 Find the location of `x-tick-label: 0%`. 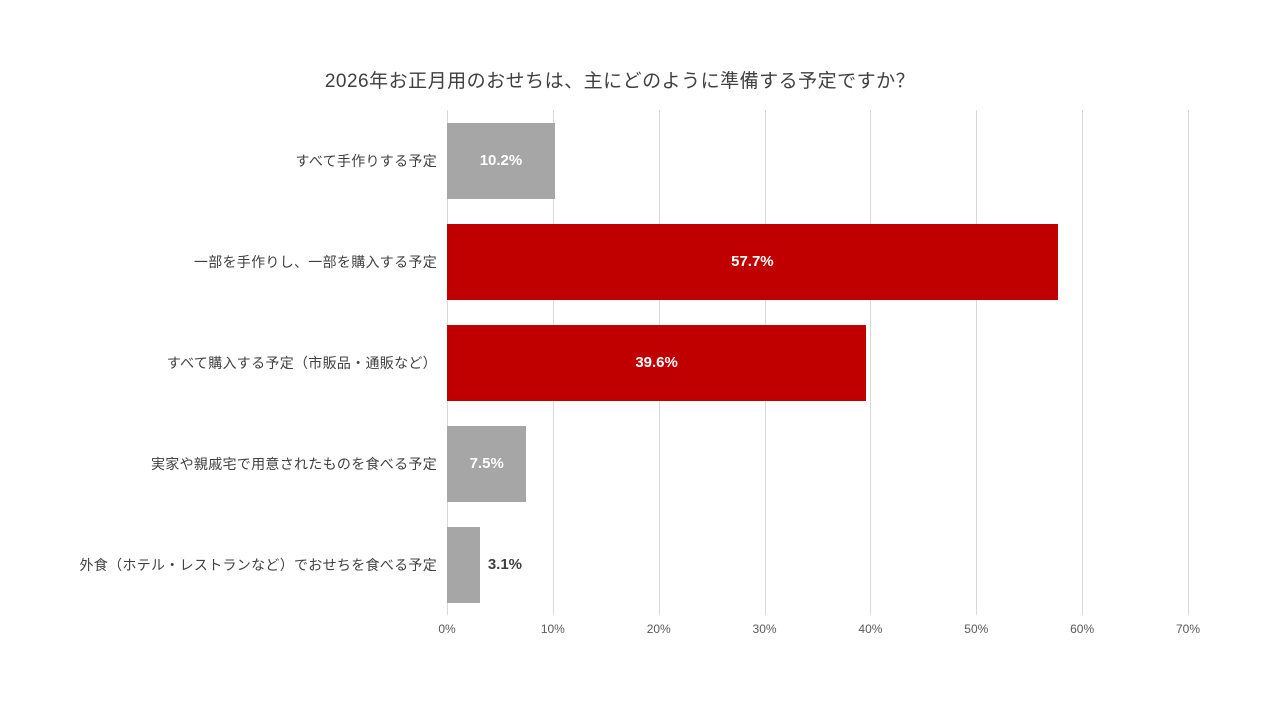

x-tick-label: 0% is located at coordinates (447, 629).